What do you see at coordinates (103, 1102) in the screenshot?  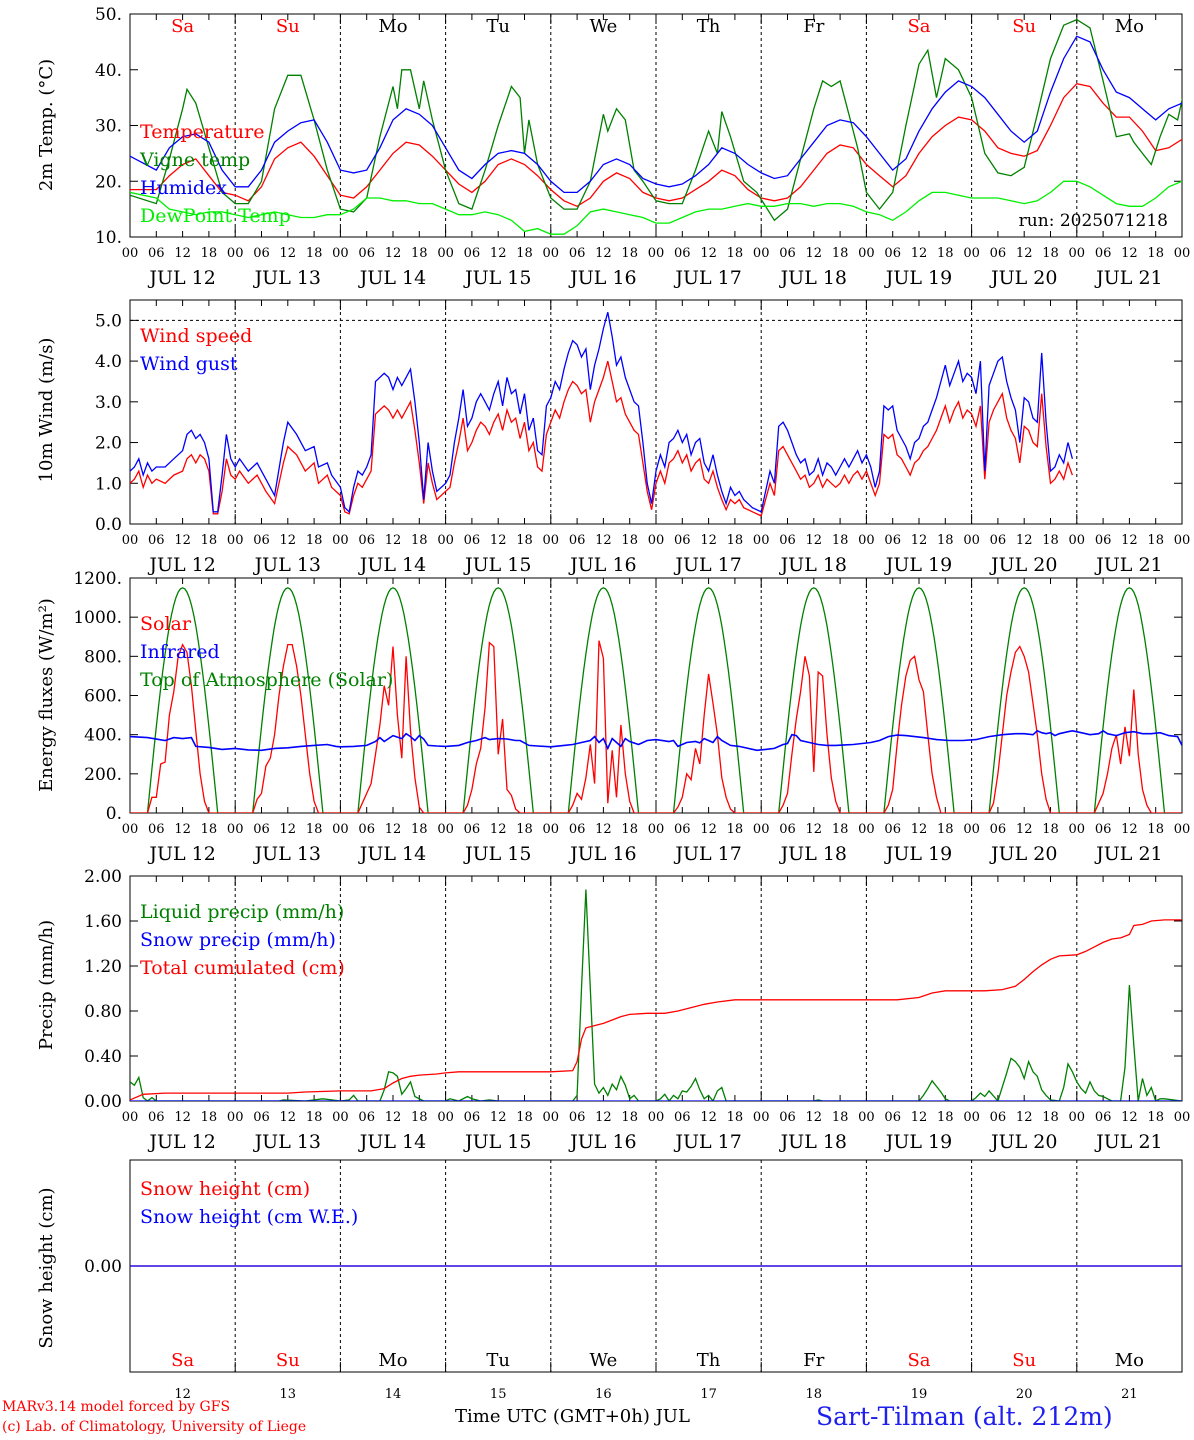 I see `y-tick-label: 0.00` at bounding box center [103, 1102].